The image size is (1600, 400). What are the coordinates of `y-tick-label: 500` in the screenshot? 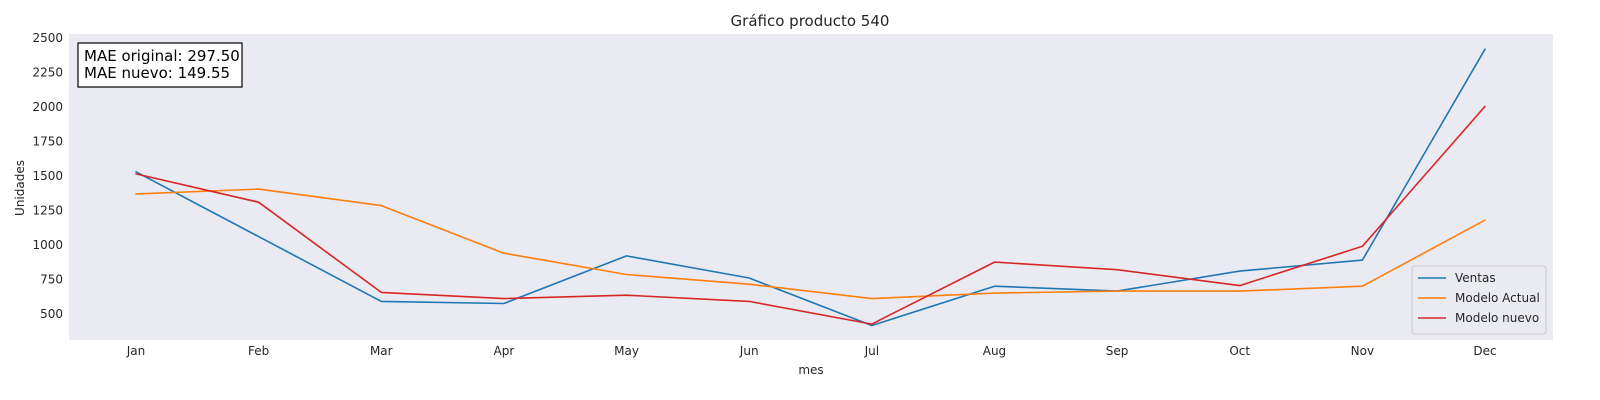 It's located at (51, 314).